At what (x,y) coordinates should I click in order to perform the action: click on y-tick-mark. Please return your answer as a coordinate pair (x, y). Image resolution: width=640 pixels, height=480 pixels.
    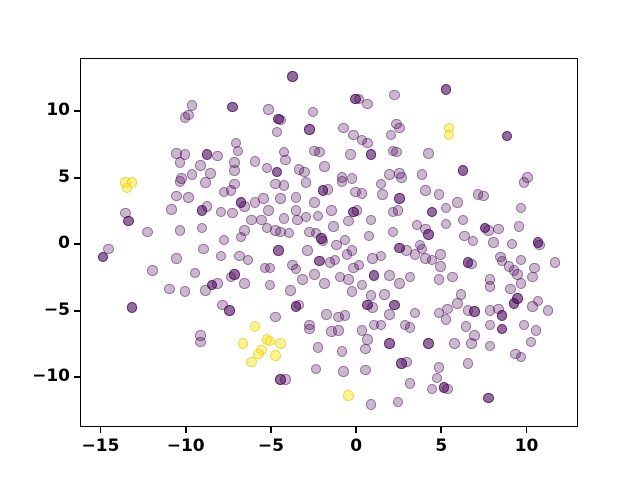
    Looking at the image, I should click on (77, 310).